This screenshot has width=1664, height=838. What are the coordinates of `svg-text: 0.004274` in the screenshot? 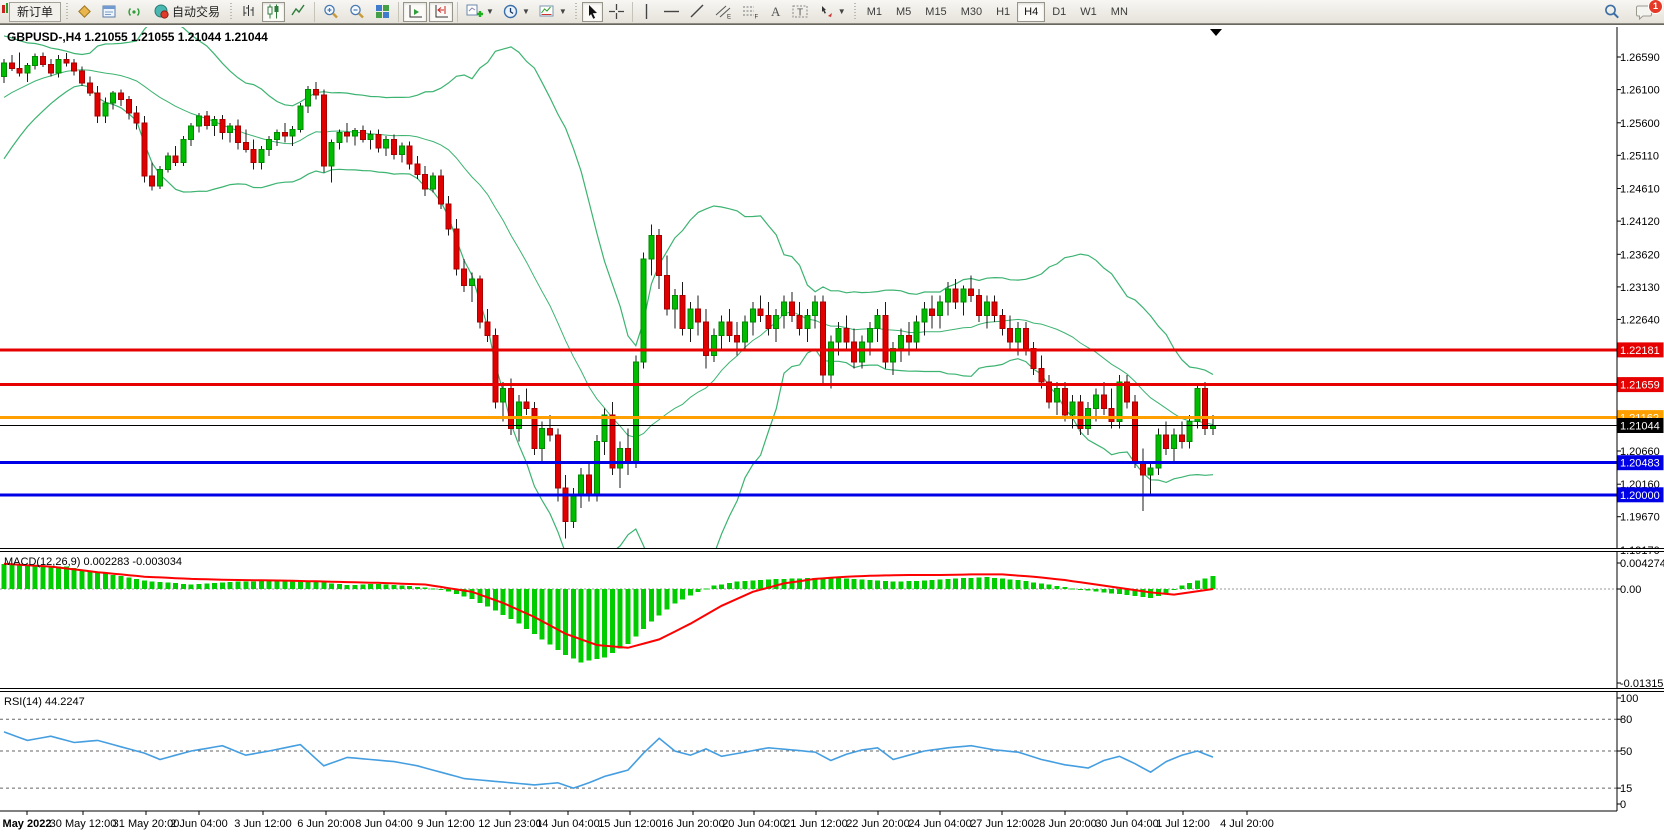 It's located at (1642, 564).